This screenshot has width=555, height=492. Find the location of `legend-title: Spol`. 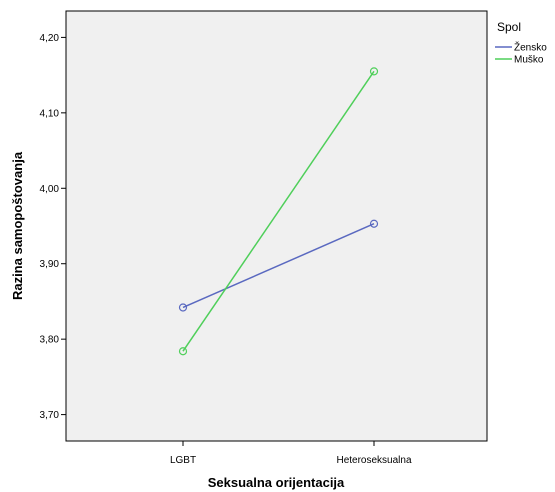

legend-title: Spol is located at coordinates (509, 27).